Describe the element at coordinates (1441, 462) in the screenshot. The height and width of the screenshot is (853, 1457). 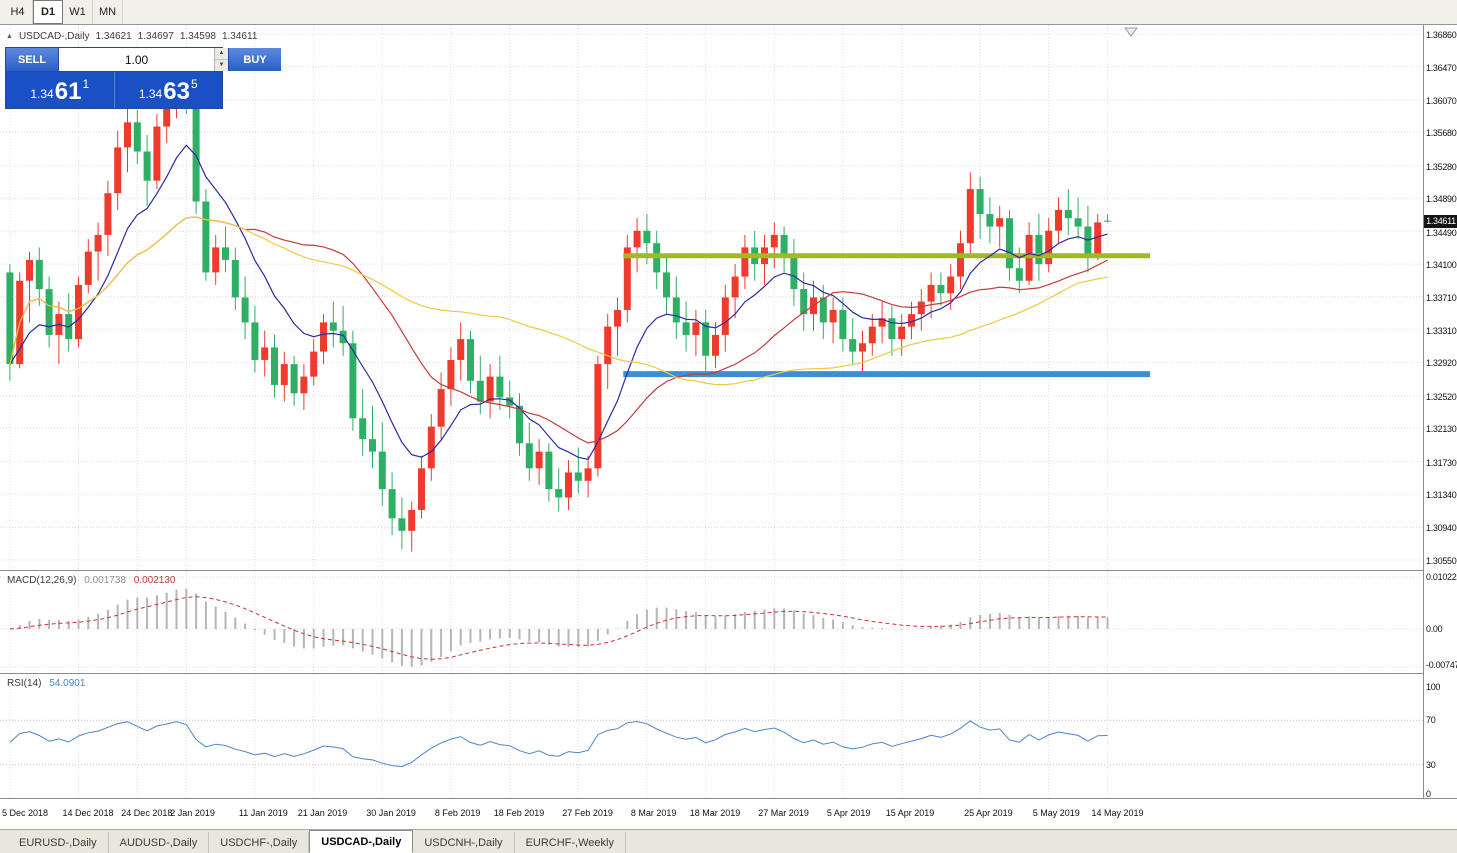
I see `price-axis-label: 1.31730` at that location.